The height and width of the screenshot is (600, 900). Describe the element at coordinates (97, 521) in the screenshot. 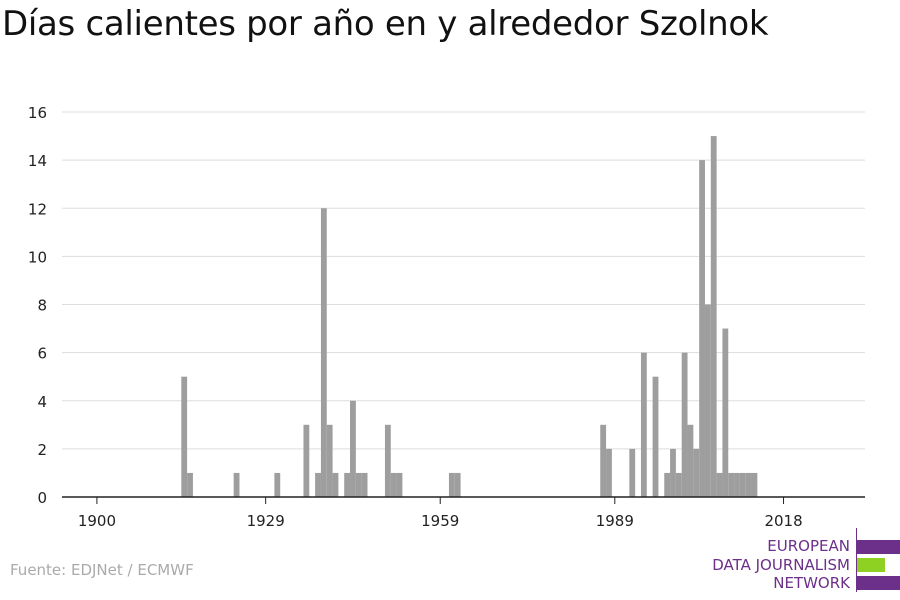

I see `x-tick-label: 1900` at that location.